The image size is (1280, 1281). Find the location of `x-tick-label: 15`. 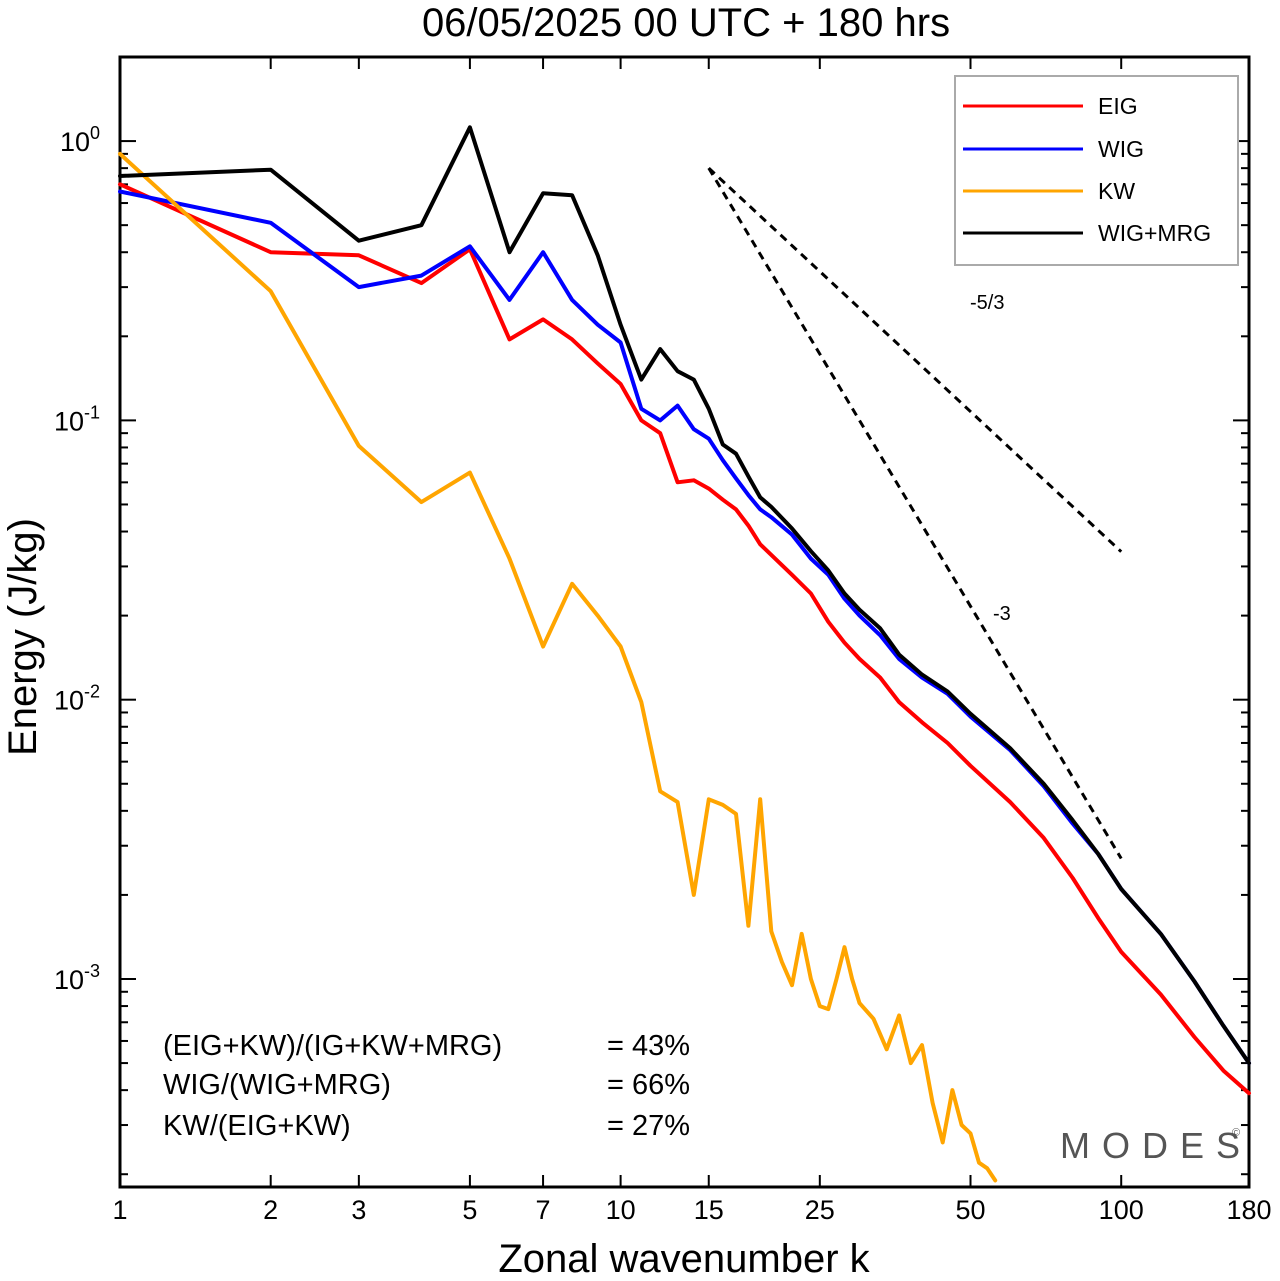

x-tick-label: 15 is located at coordinates (709, 1210).